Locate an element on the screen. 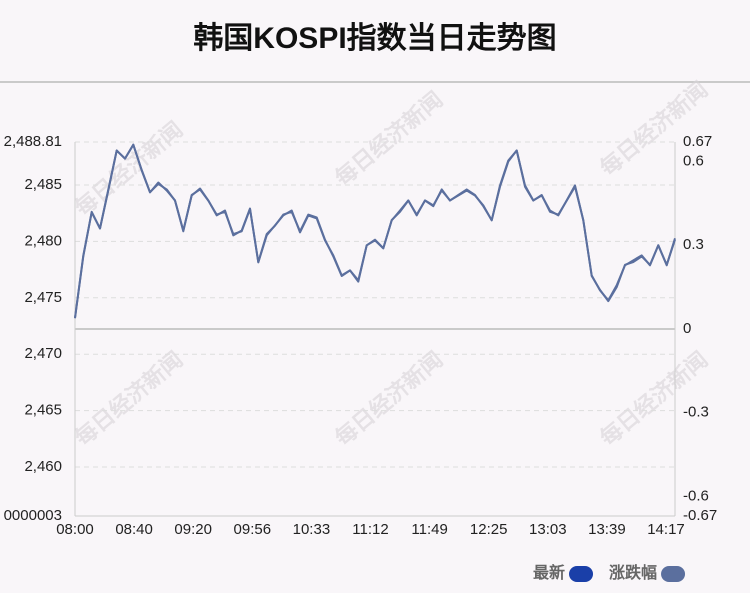 The width and height of the screenshot is (750, 593). x-tick-label: 13:39 is located at coordinates (607, 529).